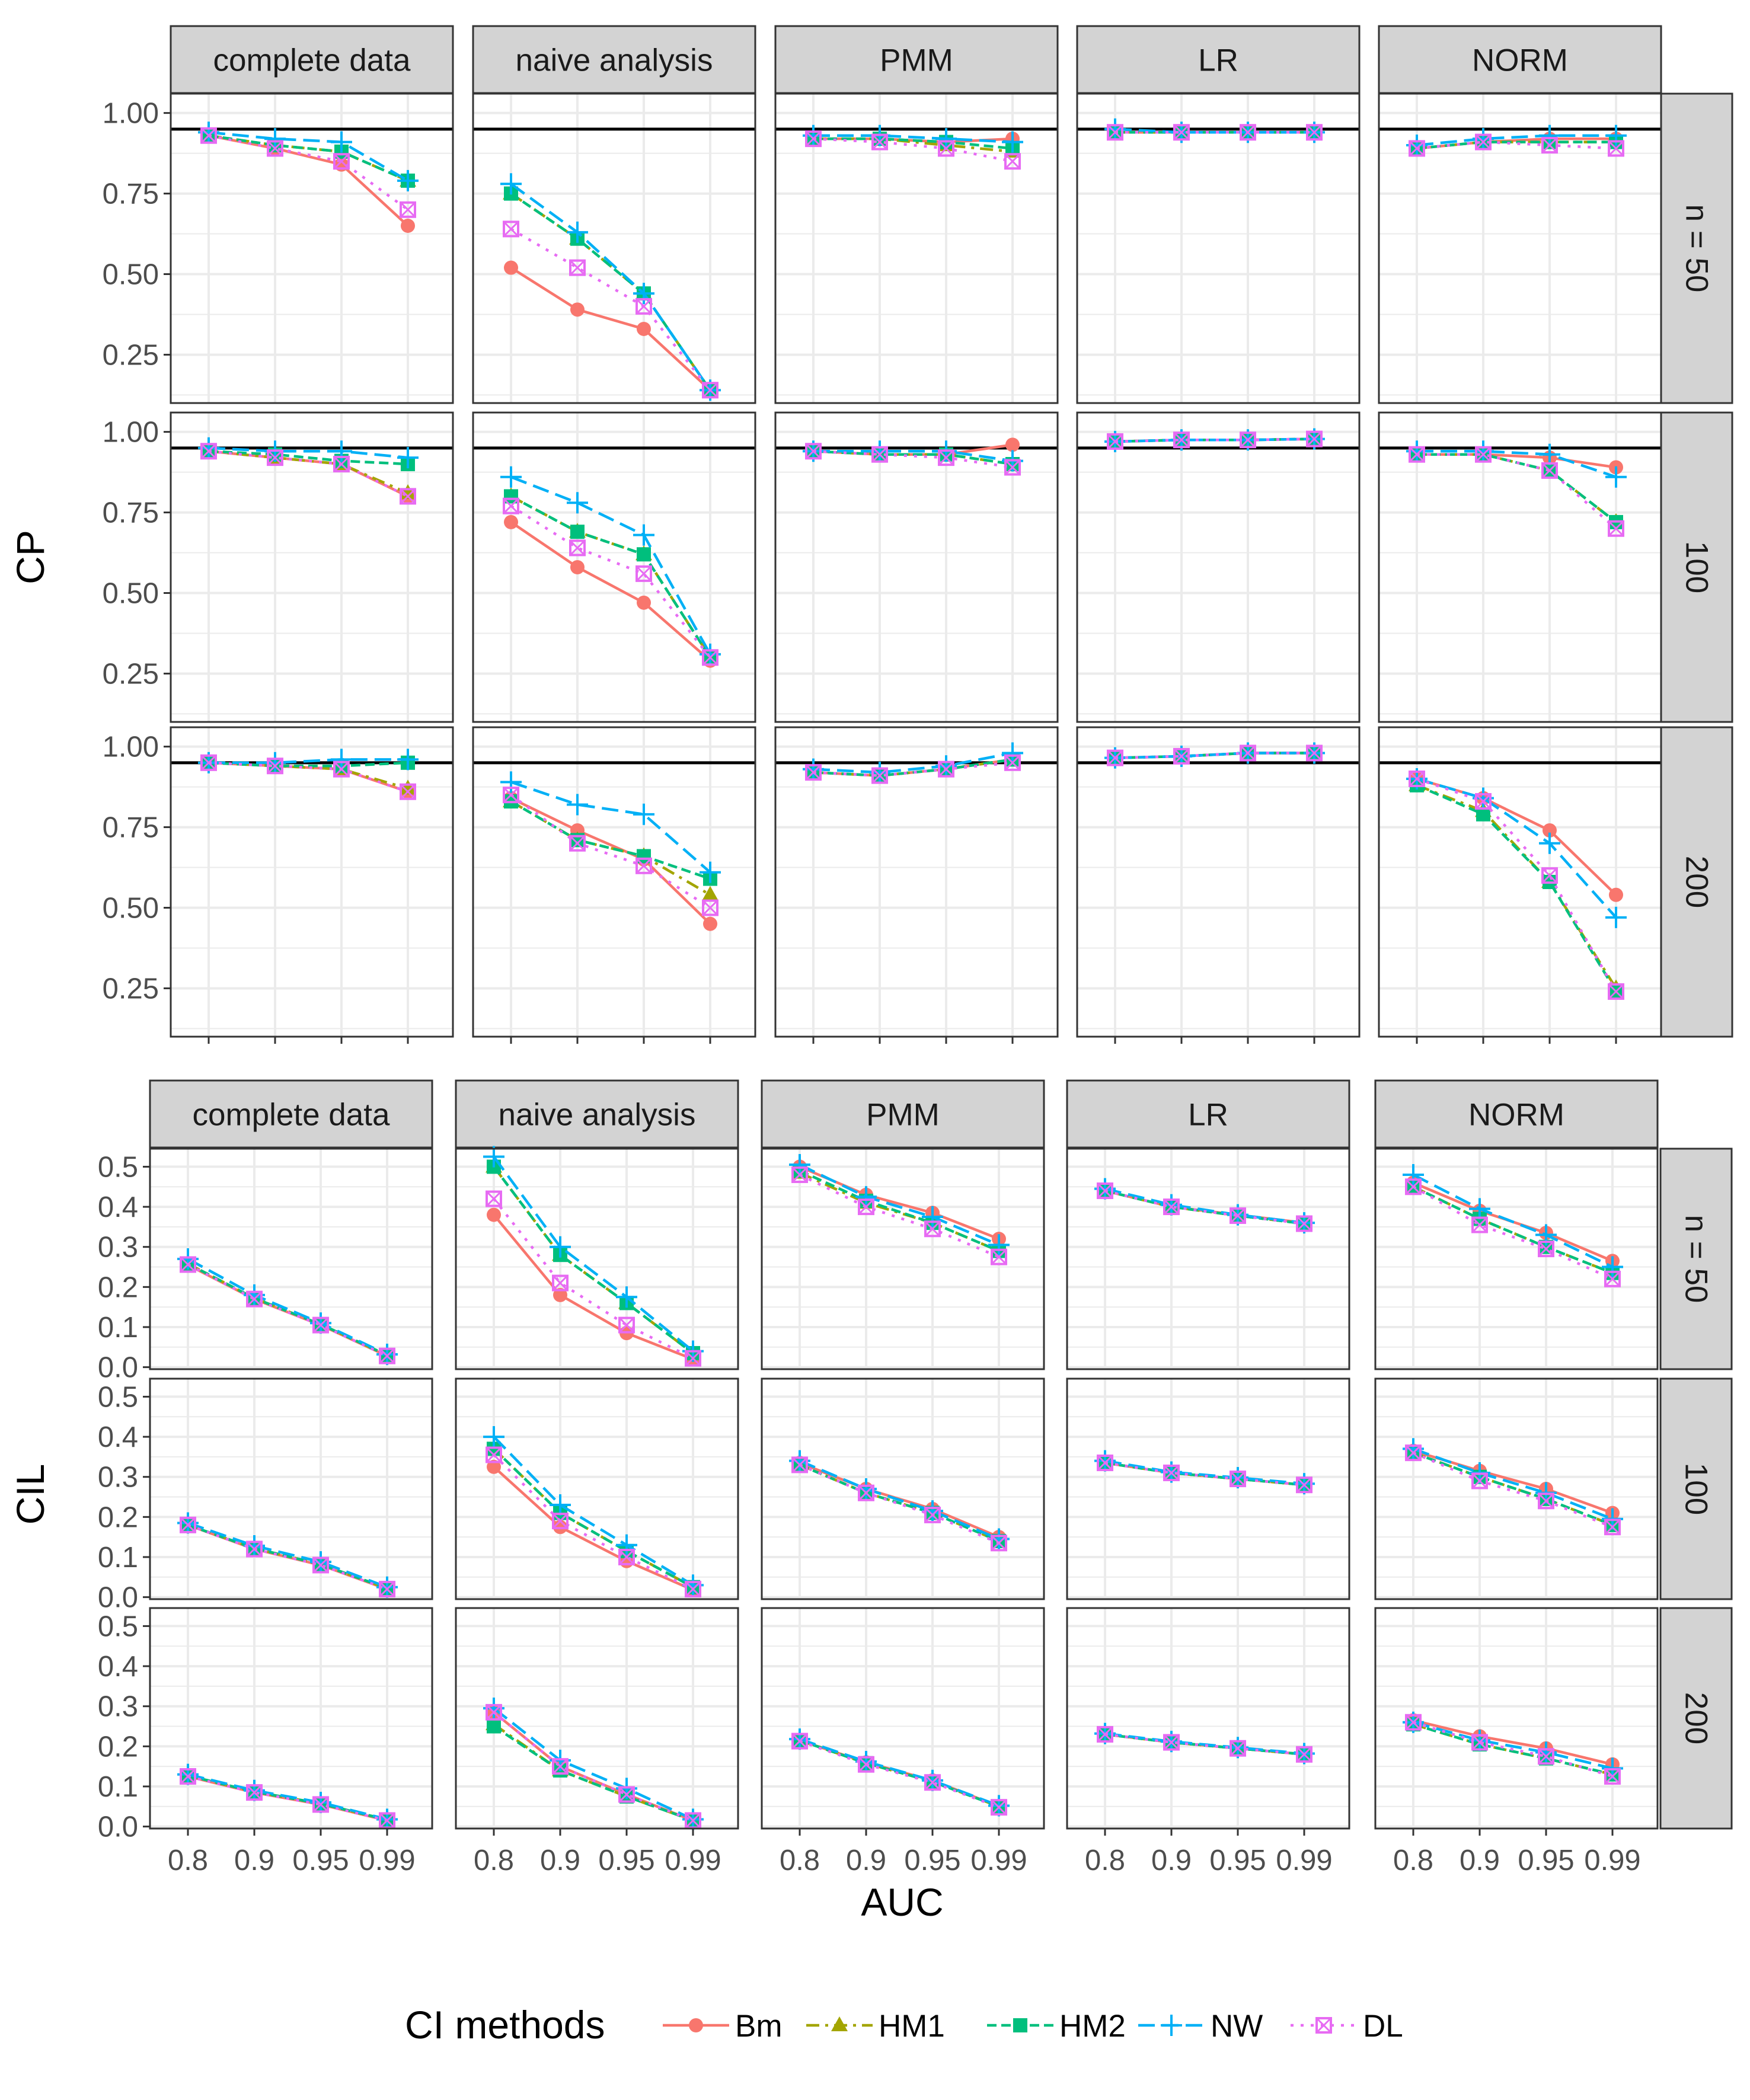 The image size is (1750, 2100). What do you see at coordinates (118, 1478) in the screenshot?
I see `cil-ytick-label-100-0-3: 0.3` at bounding box center [118, 1478].